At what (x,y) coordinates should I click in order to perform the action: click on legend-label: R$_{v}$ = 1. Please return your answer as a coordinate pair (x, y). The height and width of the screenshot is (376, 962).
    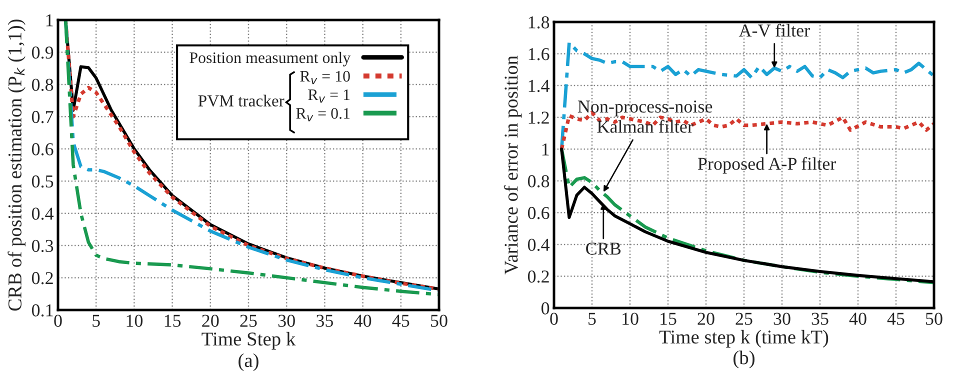
    Looking at the image, I should click on (329, 96).